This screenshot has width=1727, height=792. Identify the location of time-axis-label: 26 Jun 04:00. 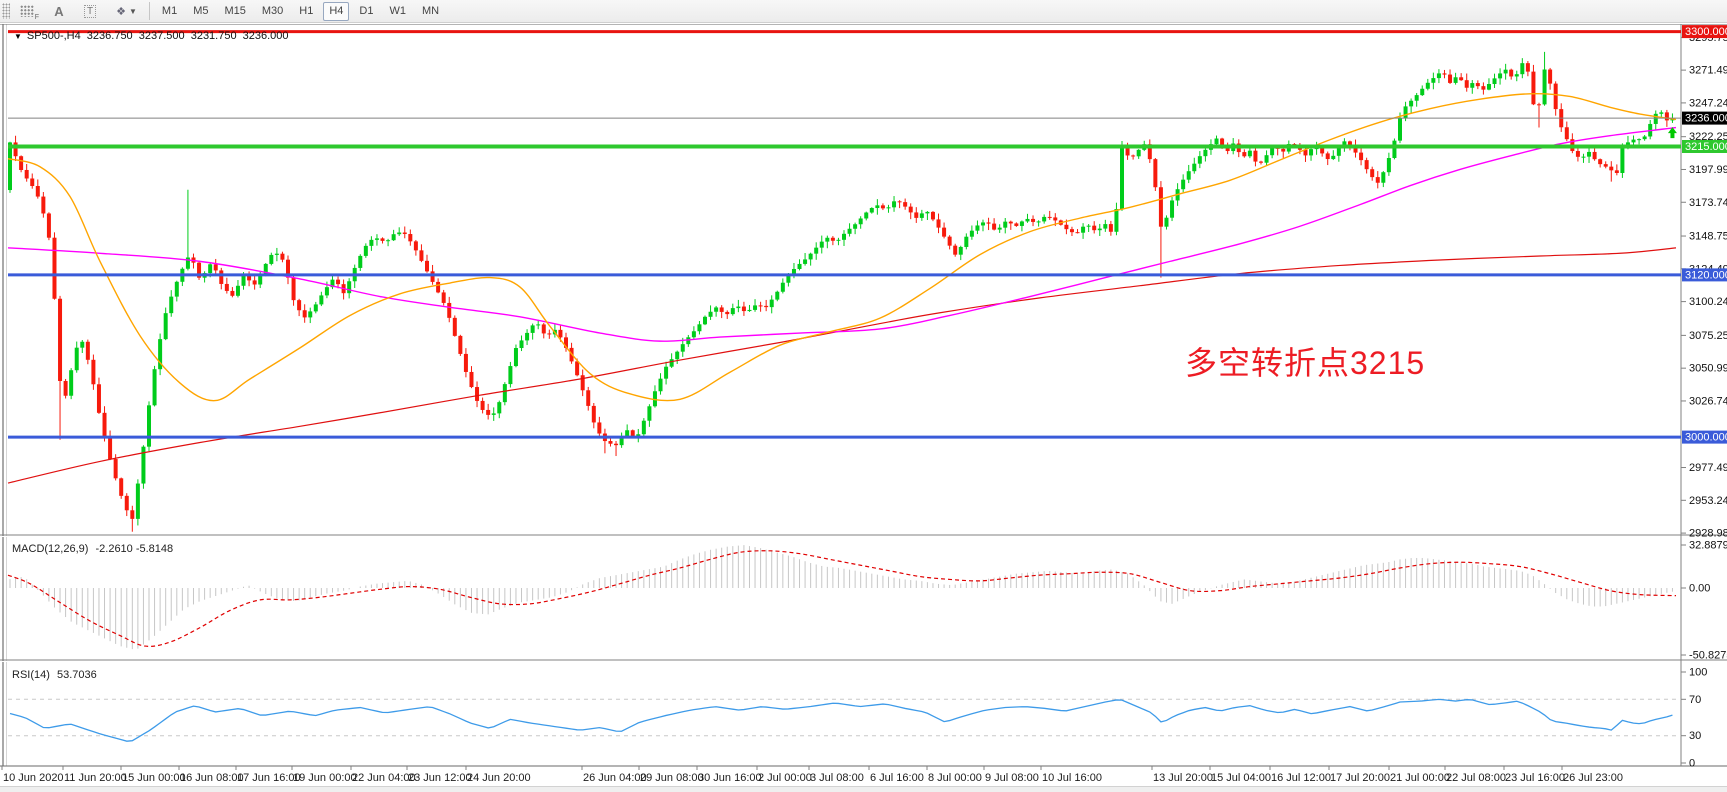
(615, 778).